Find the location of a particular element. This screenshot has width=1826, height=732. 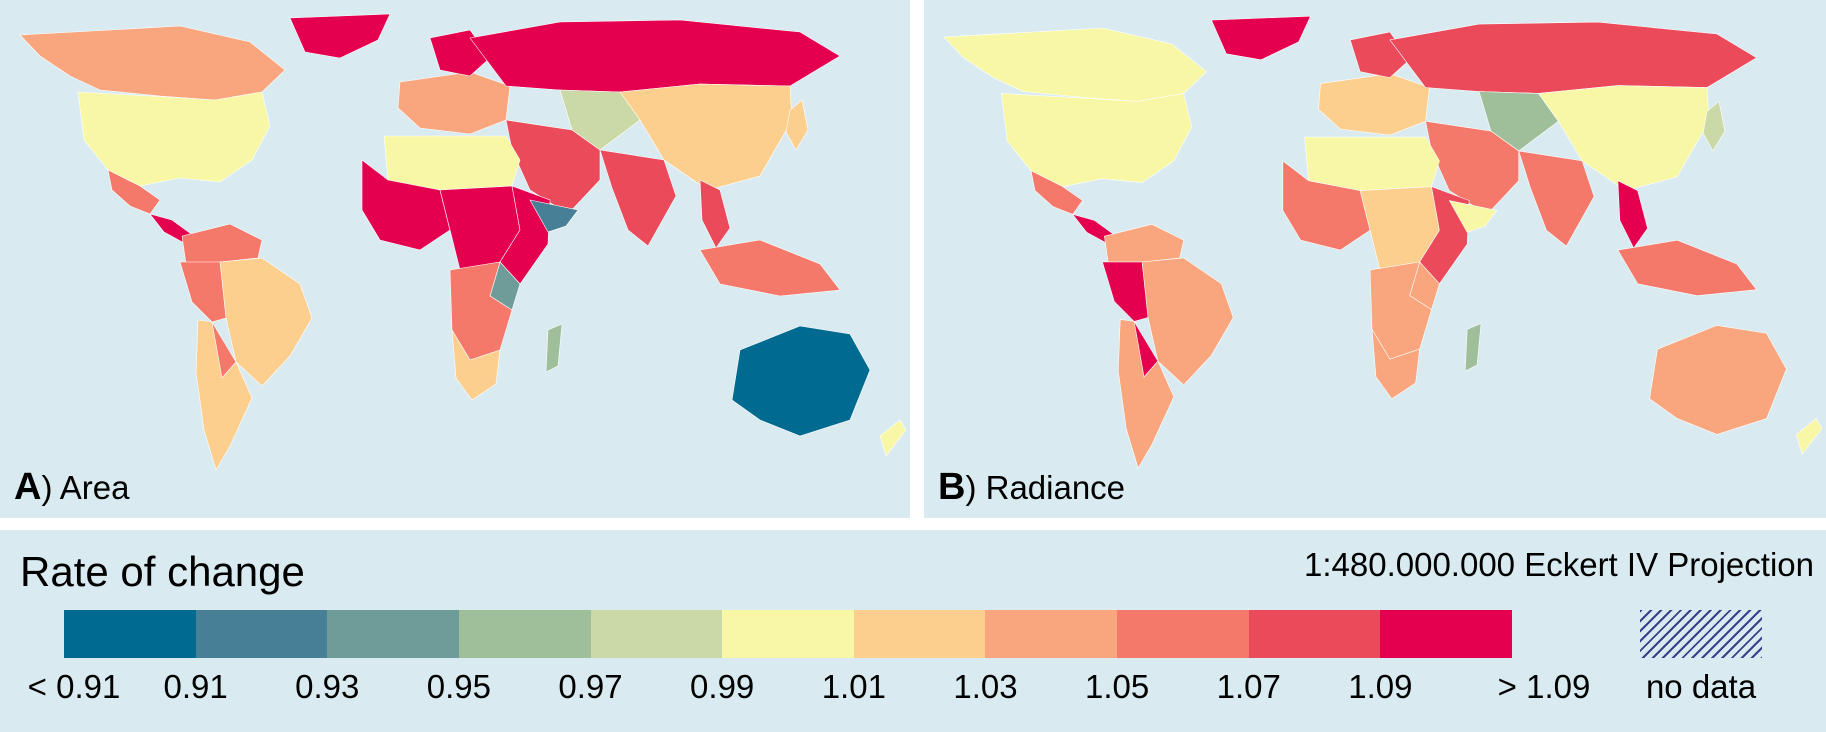

scale-projection-text: 1:480.000.000 Eckert IV Projection is located at coordinates (1559, 564).